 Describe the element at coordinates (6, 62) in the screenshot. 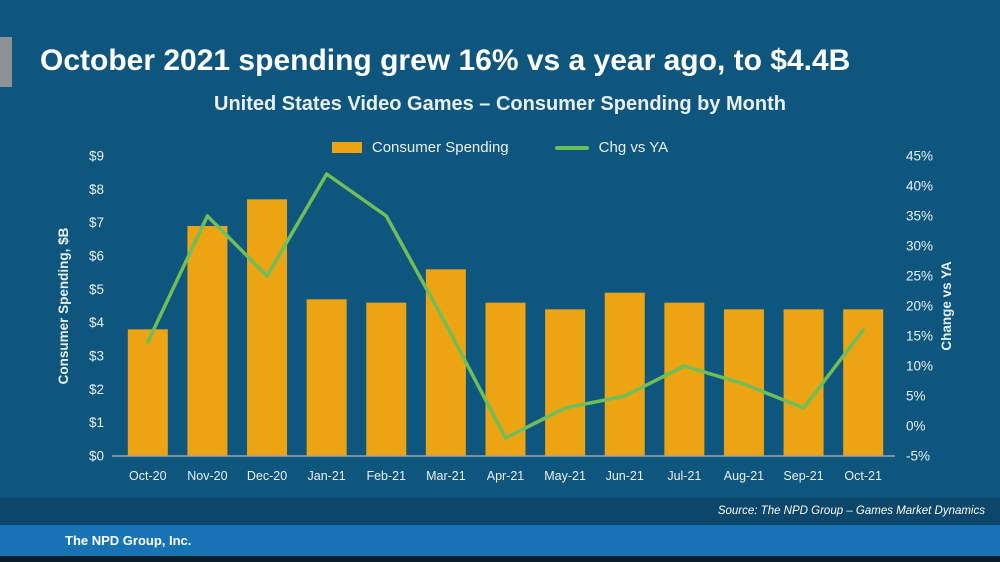

I see `title-accent-bar` at that location.